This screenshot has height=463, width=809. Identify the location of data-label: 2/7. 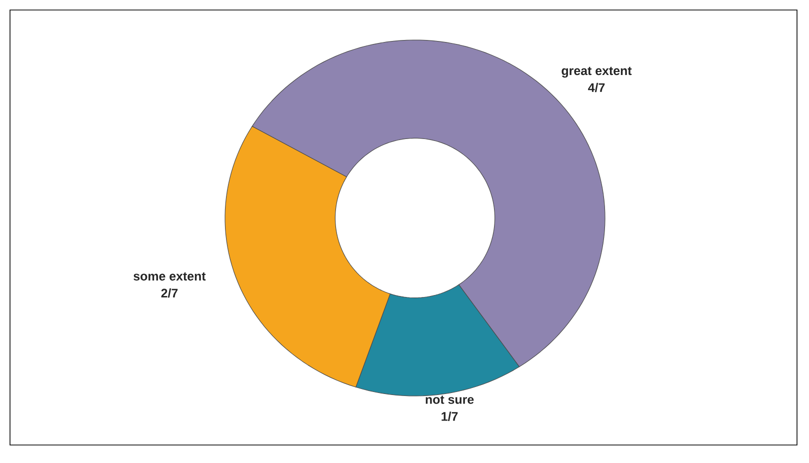
(169, 293).